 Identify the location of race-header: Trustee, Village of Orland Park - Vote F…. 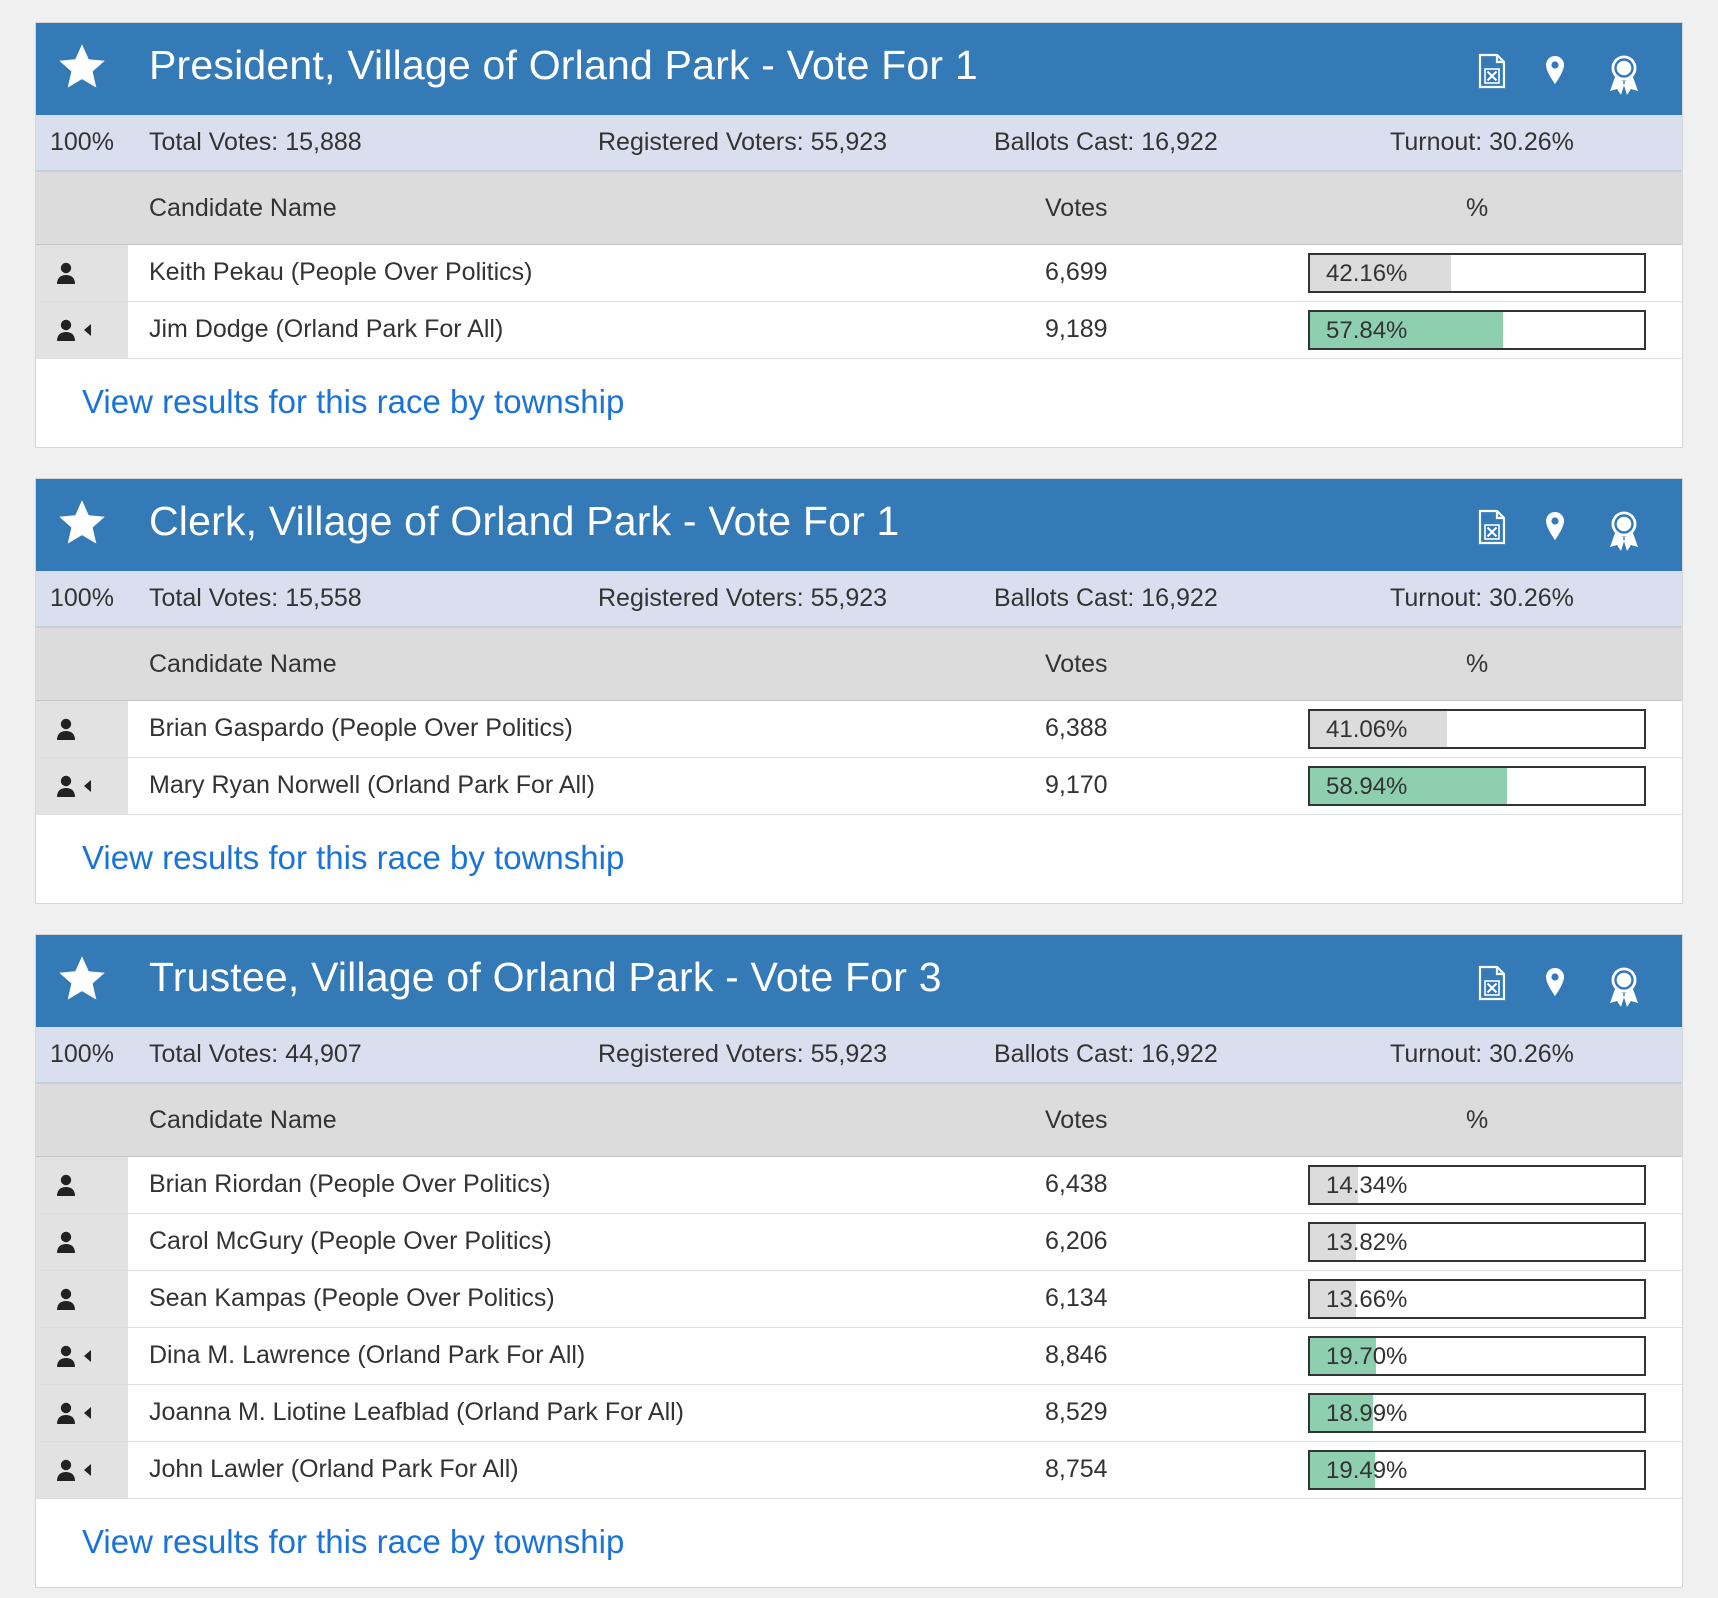
(859, 981).